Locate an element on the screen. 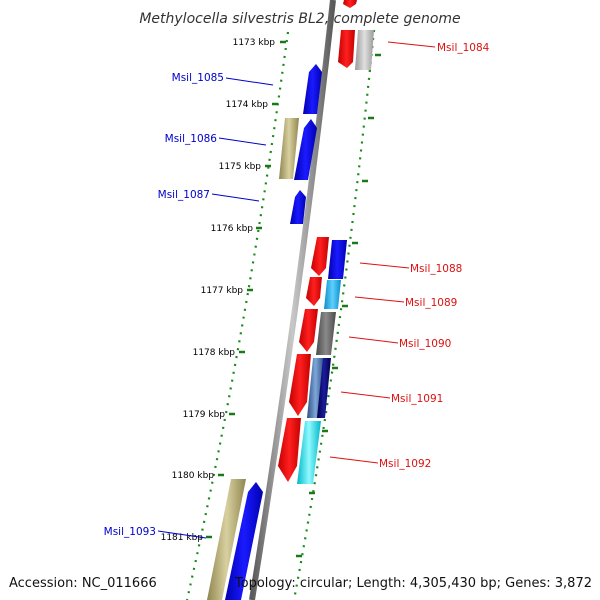 Image resolution: width=600 pixels, height=600 pixels. gene-label-msil-1087: Msil_1087 is located at coordinates (184, 195).